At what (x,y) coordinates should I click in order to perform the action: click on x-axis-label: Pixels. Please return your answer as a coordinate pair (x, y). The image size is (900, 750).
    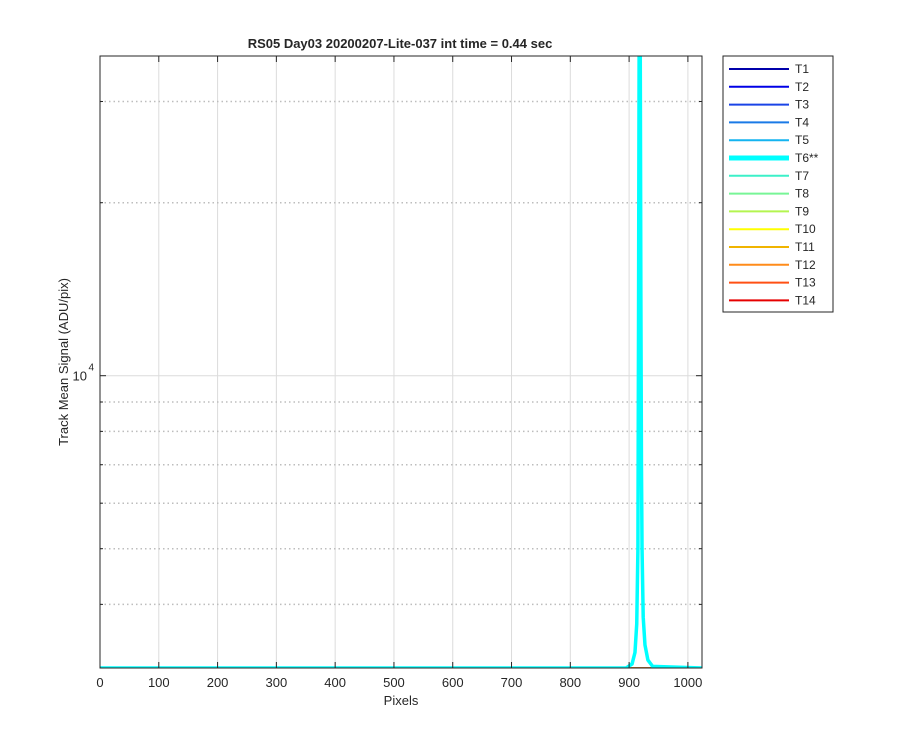
    Looking at the image, I should click on (401, 700).